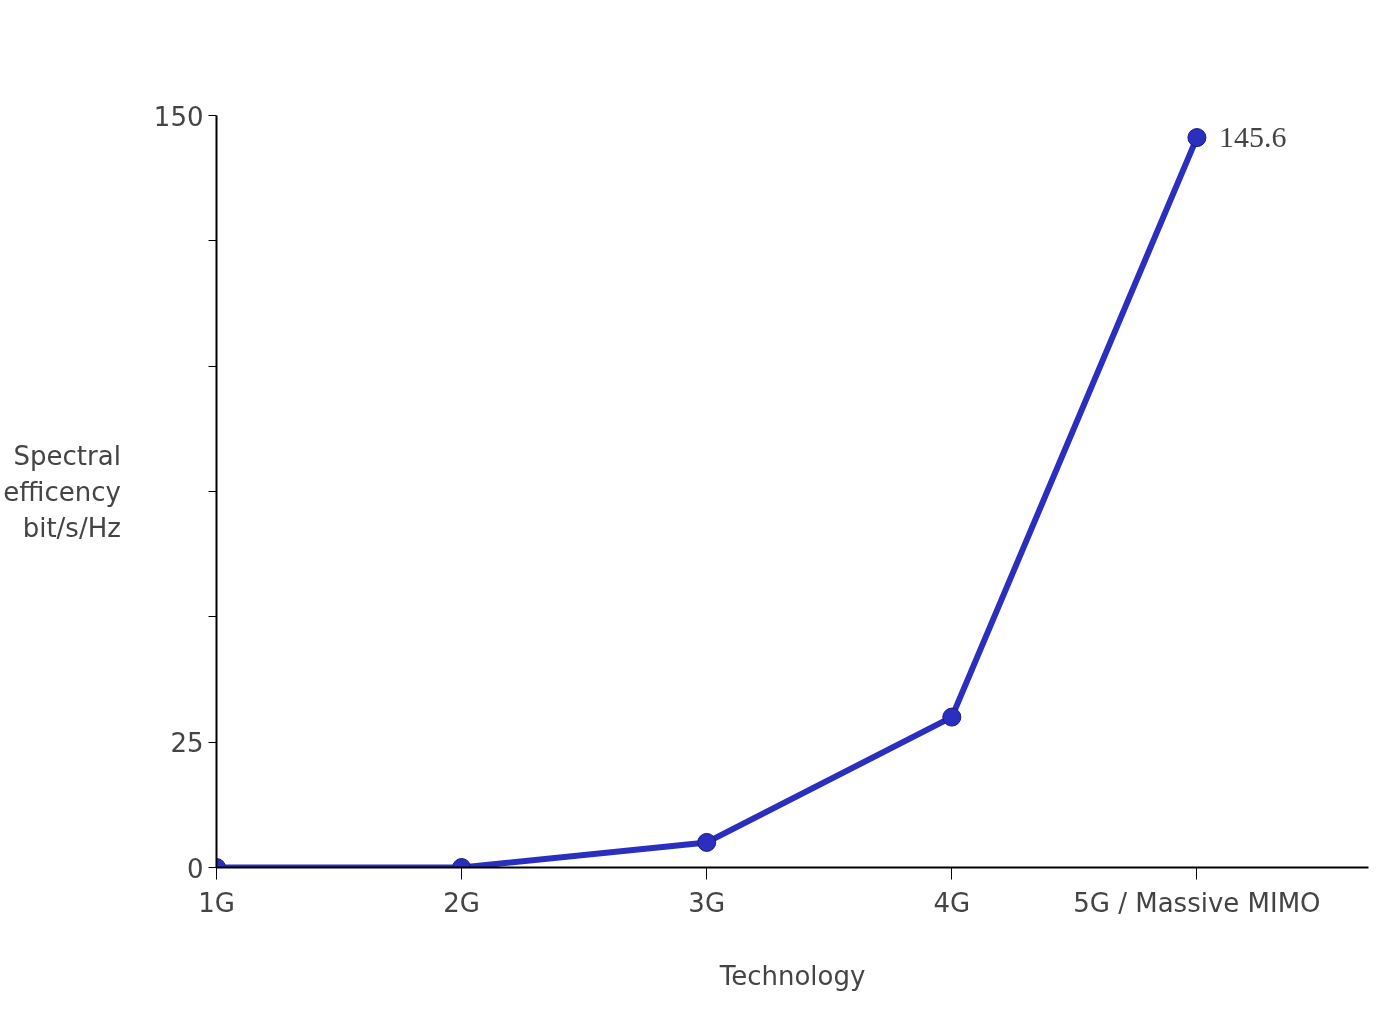 The width and height of the screenshot is (1388, 1017). I want to click on y-tick-label: 25, so click(187, 743).